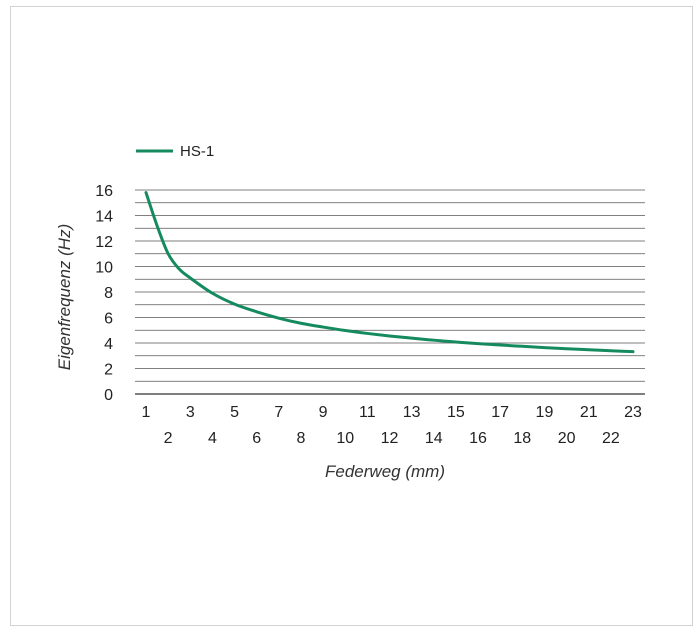 The height and width of the screenshot is (626, 699). Describe the element at coordinates (323, 412) in the screenshot. I see `x-tick-label: 9` at that location.